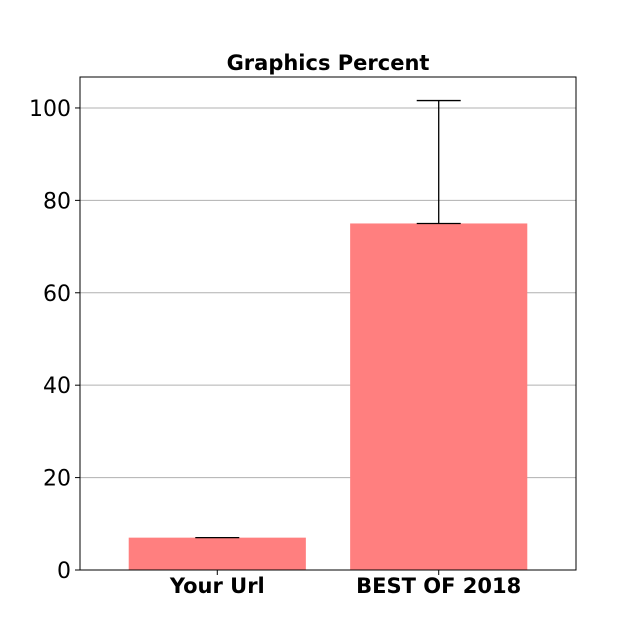 The image size is (640, 640). I want to click on ytick-label-100: 100, so click(50, 109).